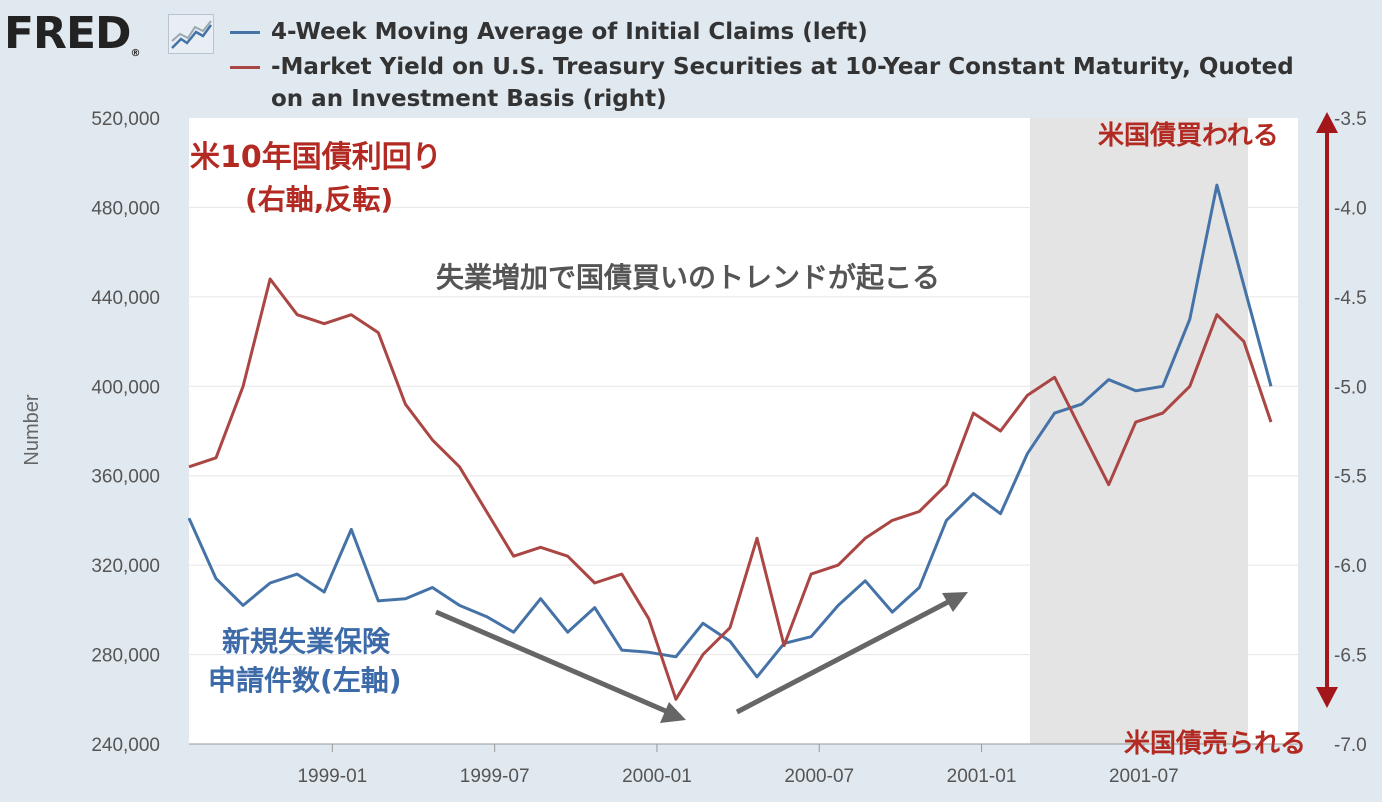  What do you see at coordinates (1188, 136) in the screenshot?
I see `annotation-bought: 米国債買われる` at bounding box center [1188, 136].